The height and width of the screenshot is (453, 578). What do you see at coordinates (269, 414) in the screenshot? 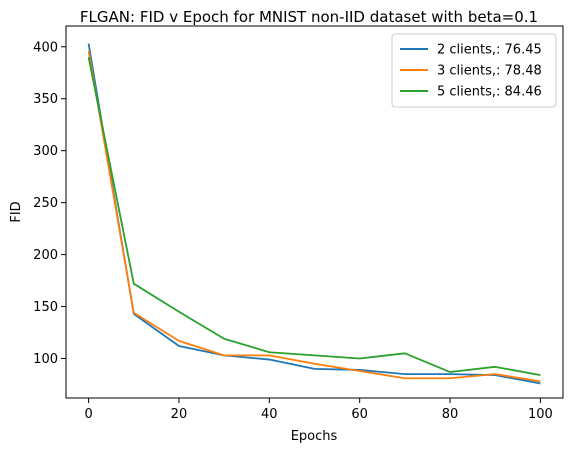
I see `x-tick-label: 40` at bounding box center [269, 414].